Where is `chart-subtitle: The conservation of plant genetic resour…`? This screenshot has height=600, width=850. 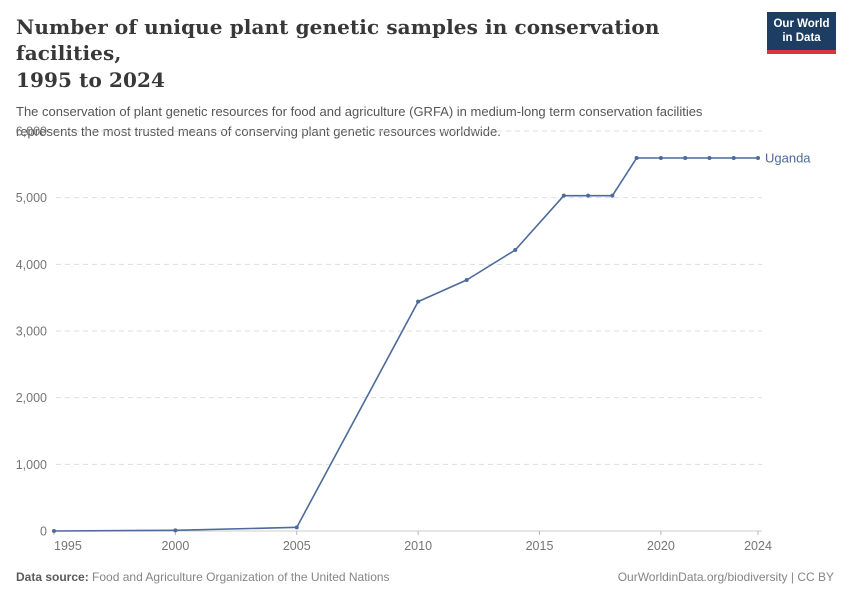
chart-subtitle: The conservation of plant genetic resour… is located at coordinates (359, 122).